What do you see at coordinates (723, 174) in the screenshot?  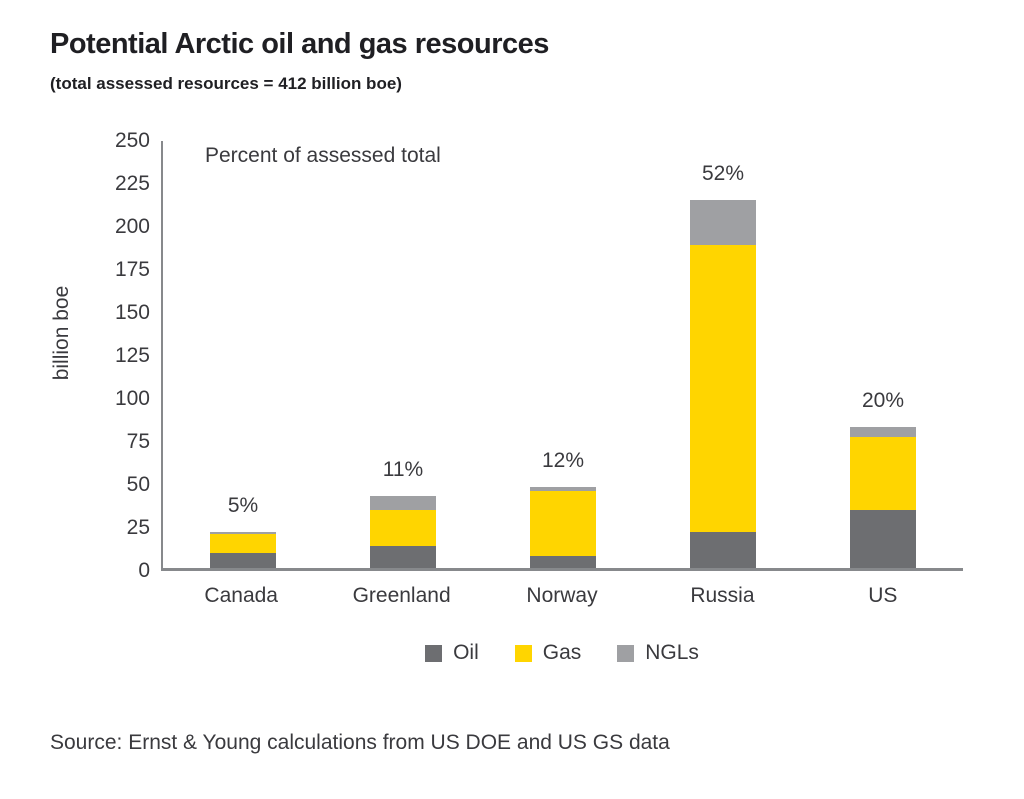 I see `bar-percent-label: 52%` at bounding box center [723, 174].